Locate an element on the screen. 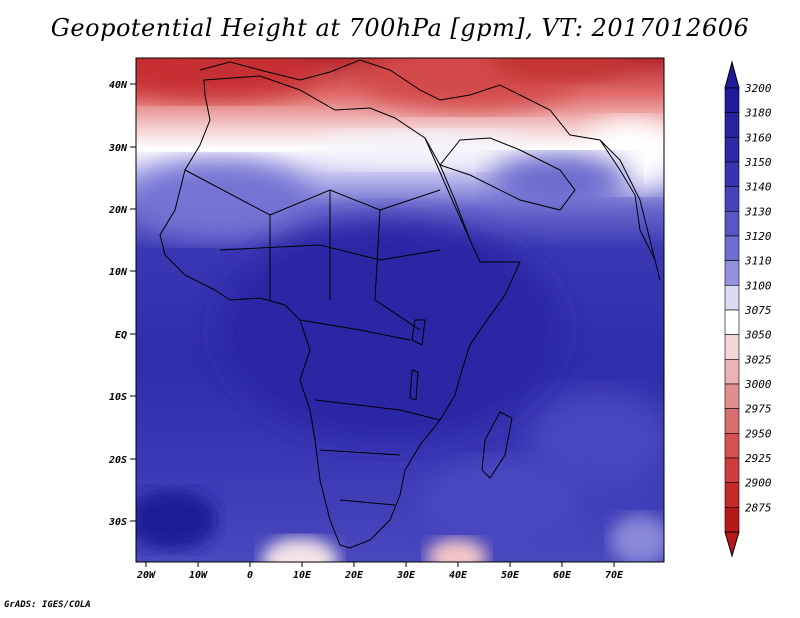 The image size is (800, 618). colorbar-label: 3180 is located at coordinates (758, 113).